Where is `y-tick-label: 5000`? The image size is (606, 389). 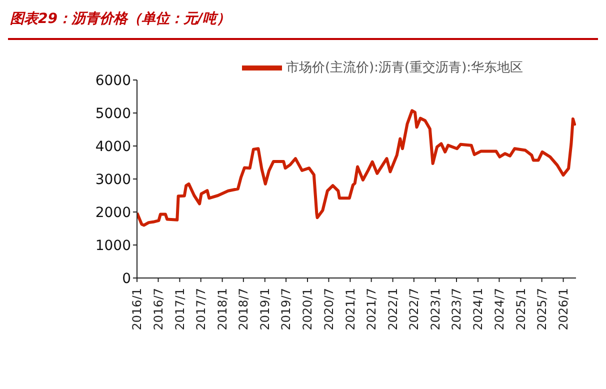
y-tick-label: 5000 is located at coordinates (113, 114).